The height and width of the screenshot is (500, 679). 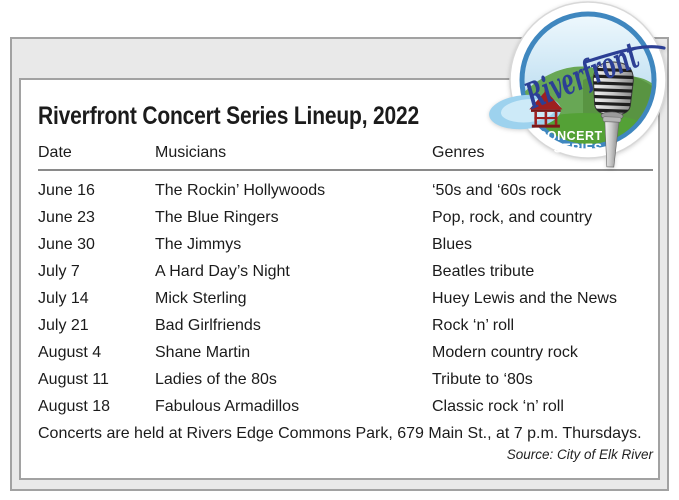 I want to click on cell-genres: Tribute to ‘80s, so click(x=482, y=379).